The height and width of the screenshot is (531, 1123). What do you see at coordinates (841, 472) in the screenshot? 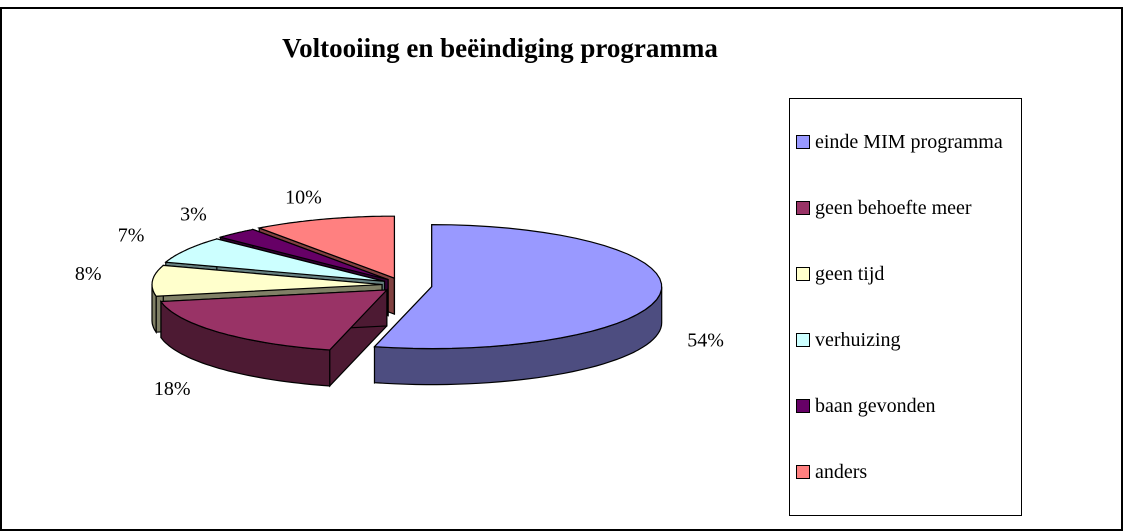
I see `legend-label: anders` at bounding box center [841, 472].